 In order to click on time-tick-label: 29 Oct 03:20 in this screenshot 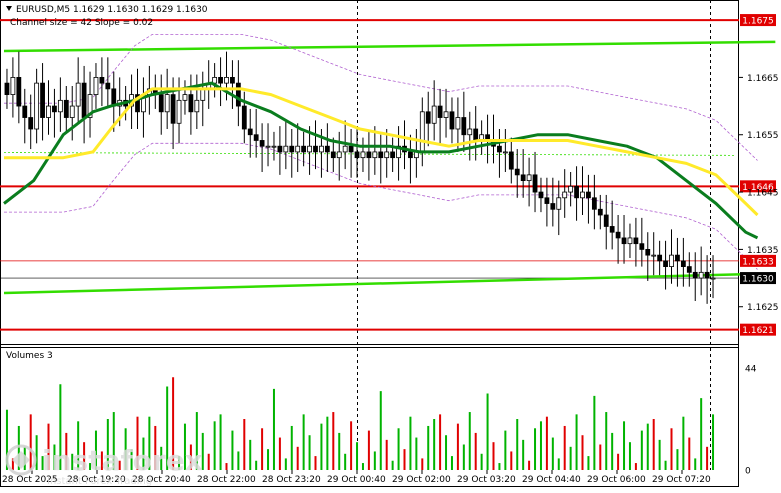, I will do `click(486, 480)`.